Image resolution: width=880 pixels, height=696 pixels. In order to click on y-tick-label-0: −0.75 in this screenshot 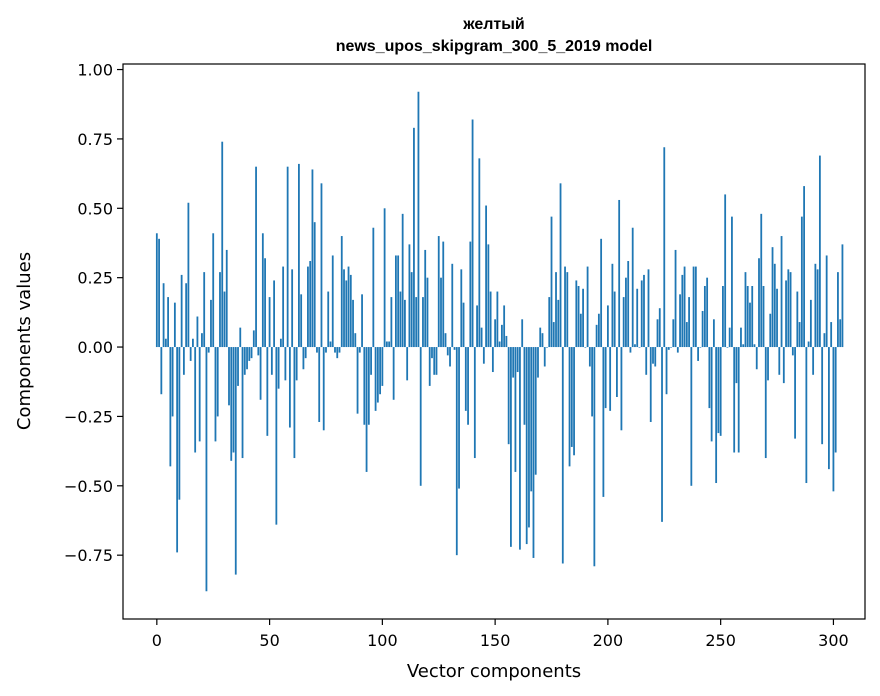, I will do `click(88, 555)`.